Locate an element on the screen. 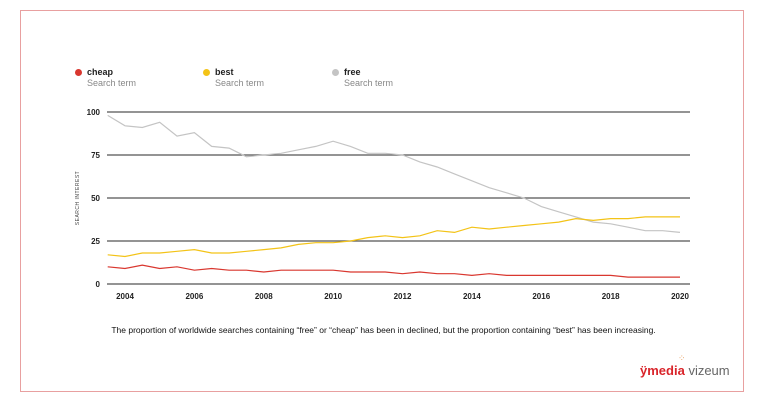 Image resolution: width=767 pixels, height=412 pixels. x-tick-label: 2018 is located at coordinates (611, 296).